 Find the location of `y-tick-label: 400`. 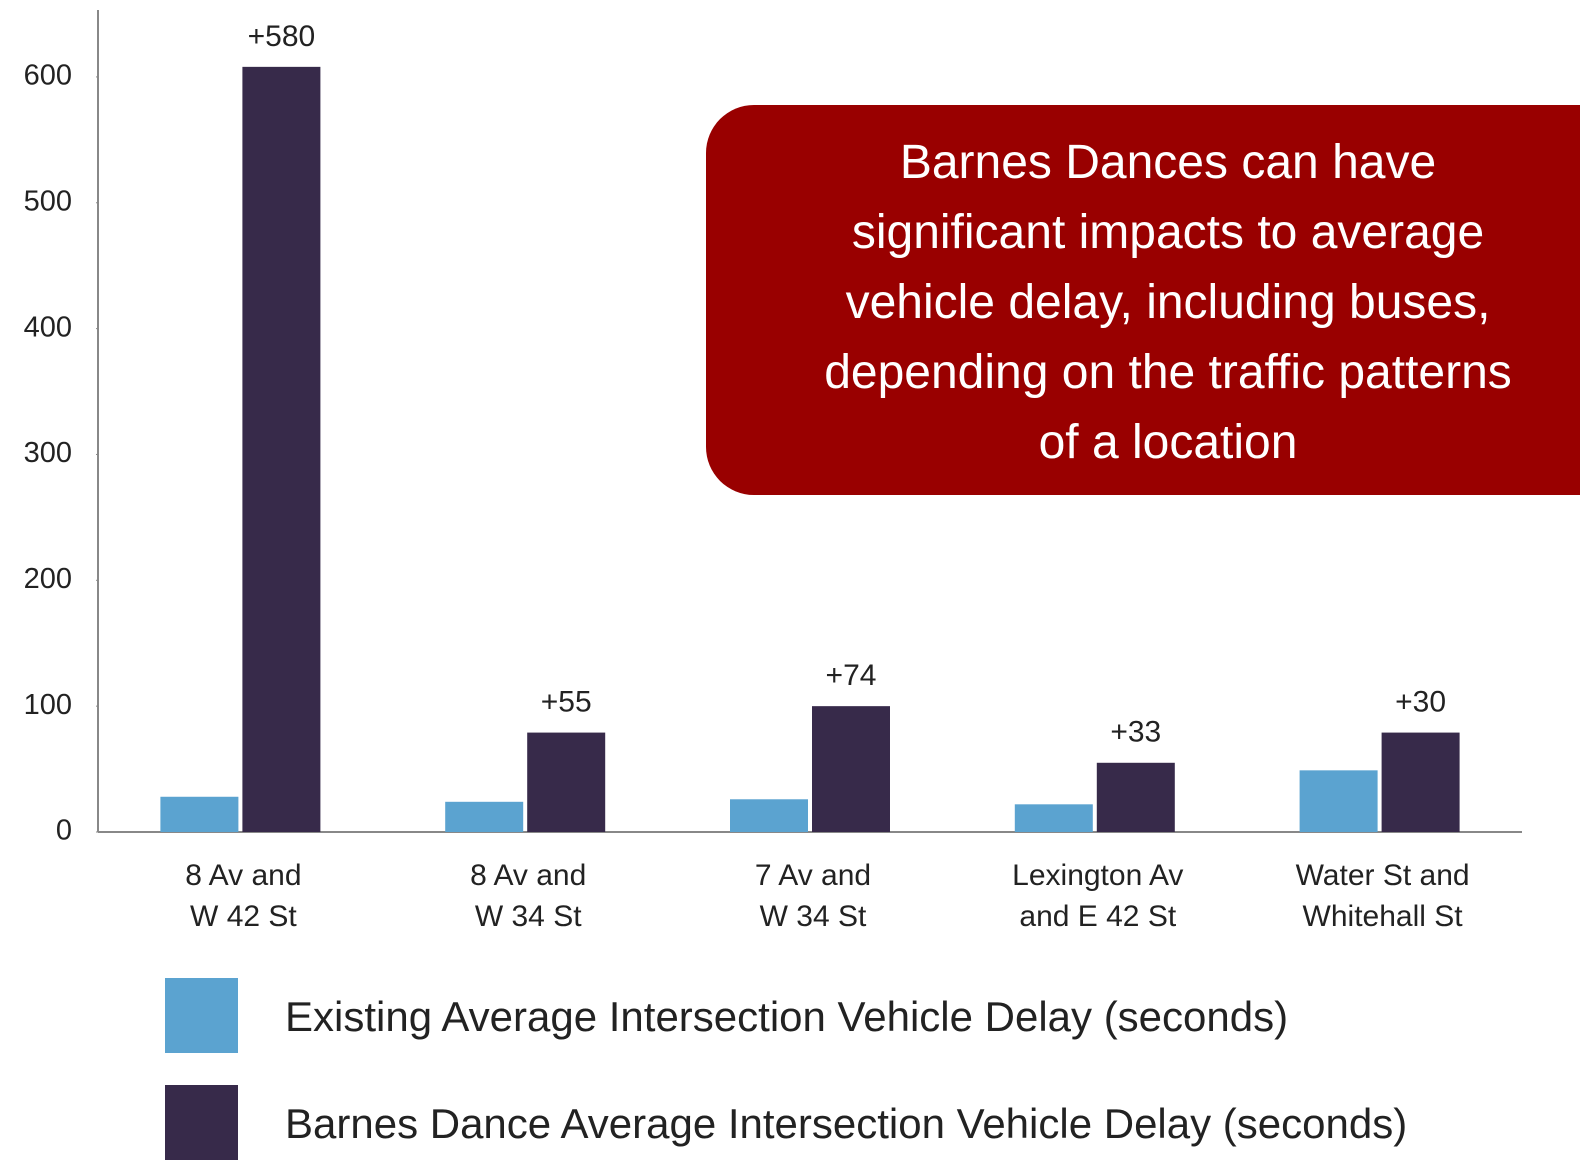

y-tick-label: 400 is located at coordinates (48, 327).